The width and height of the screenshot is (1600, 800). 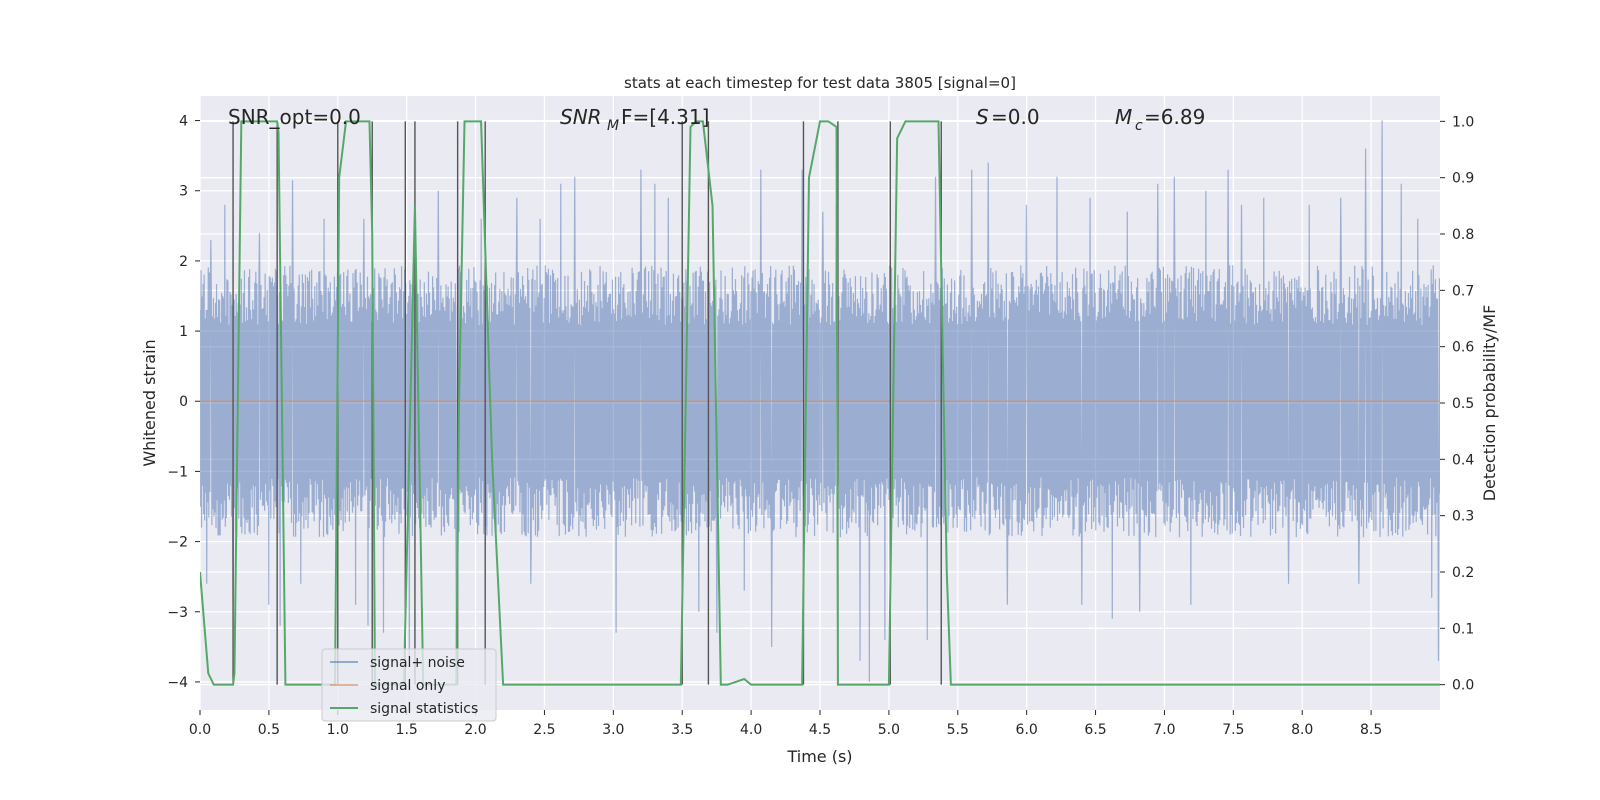 What do you see at coordinates (1302, 730) in the screenshot?
I see `x-tick-label: 8.0` at bounding box center [1302, 730].